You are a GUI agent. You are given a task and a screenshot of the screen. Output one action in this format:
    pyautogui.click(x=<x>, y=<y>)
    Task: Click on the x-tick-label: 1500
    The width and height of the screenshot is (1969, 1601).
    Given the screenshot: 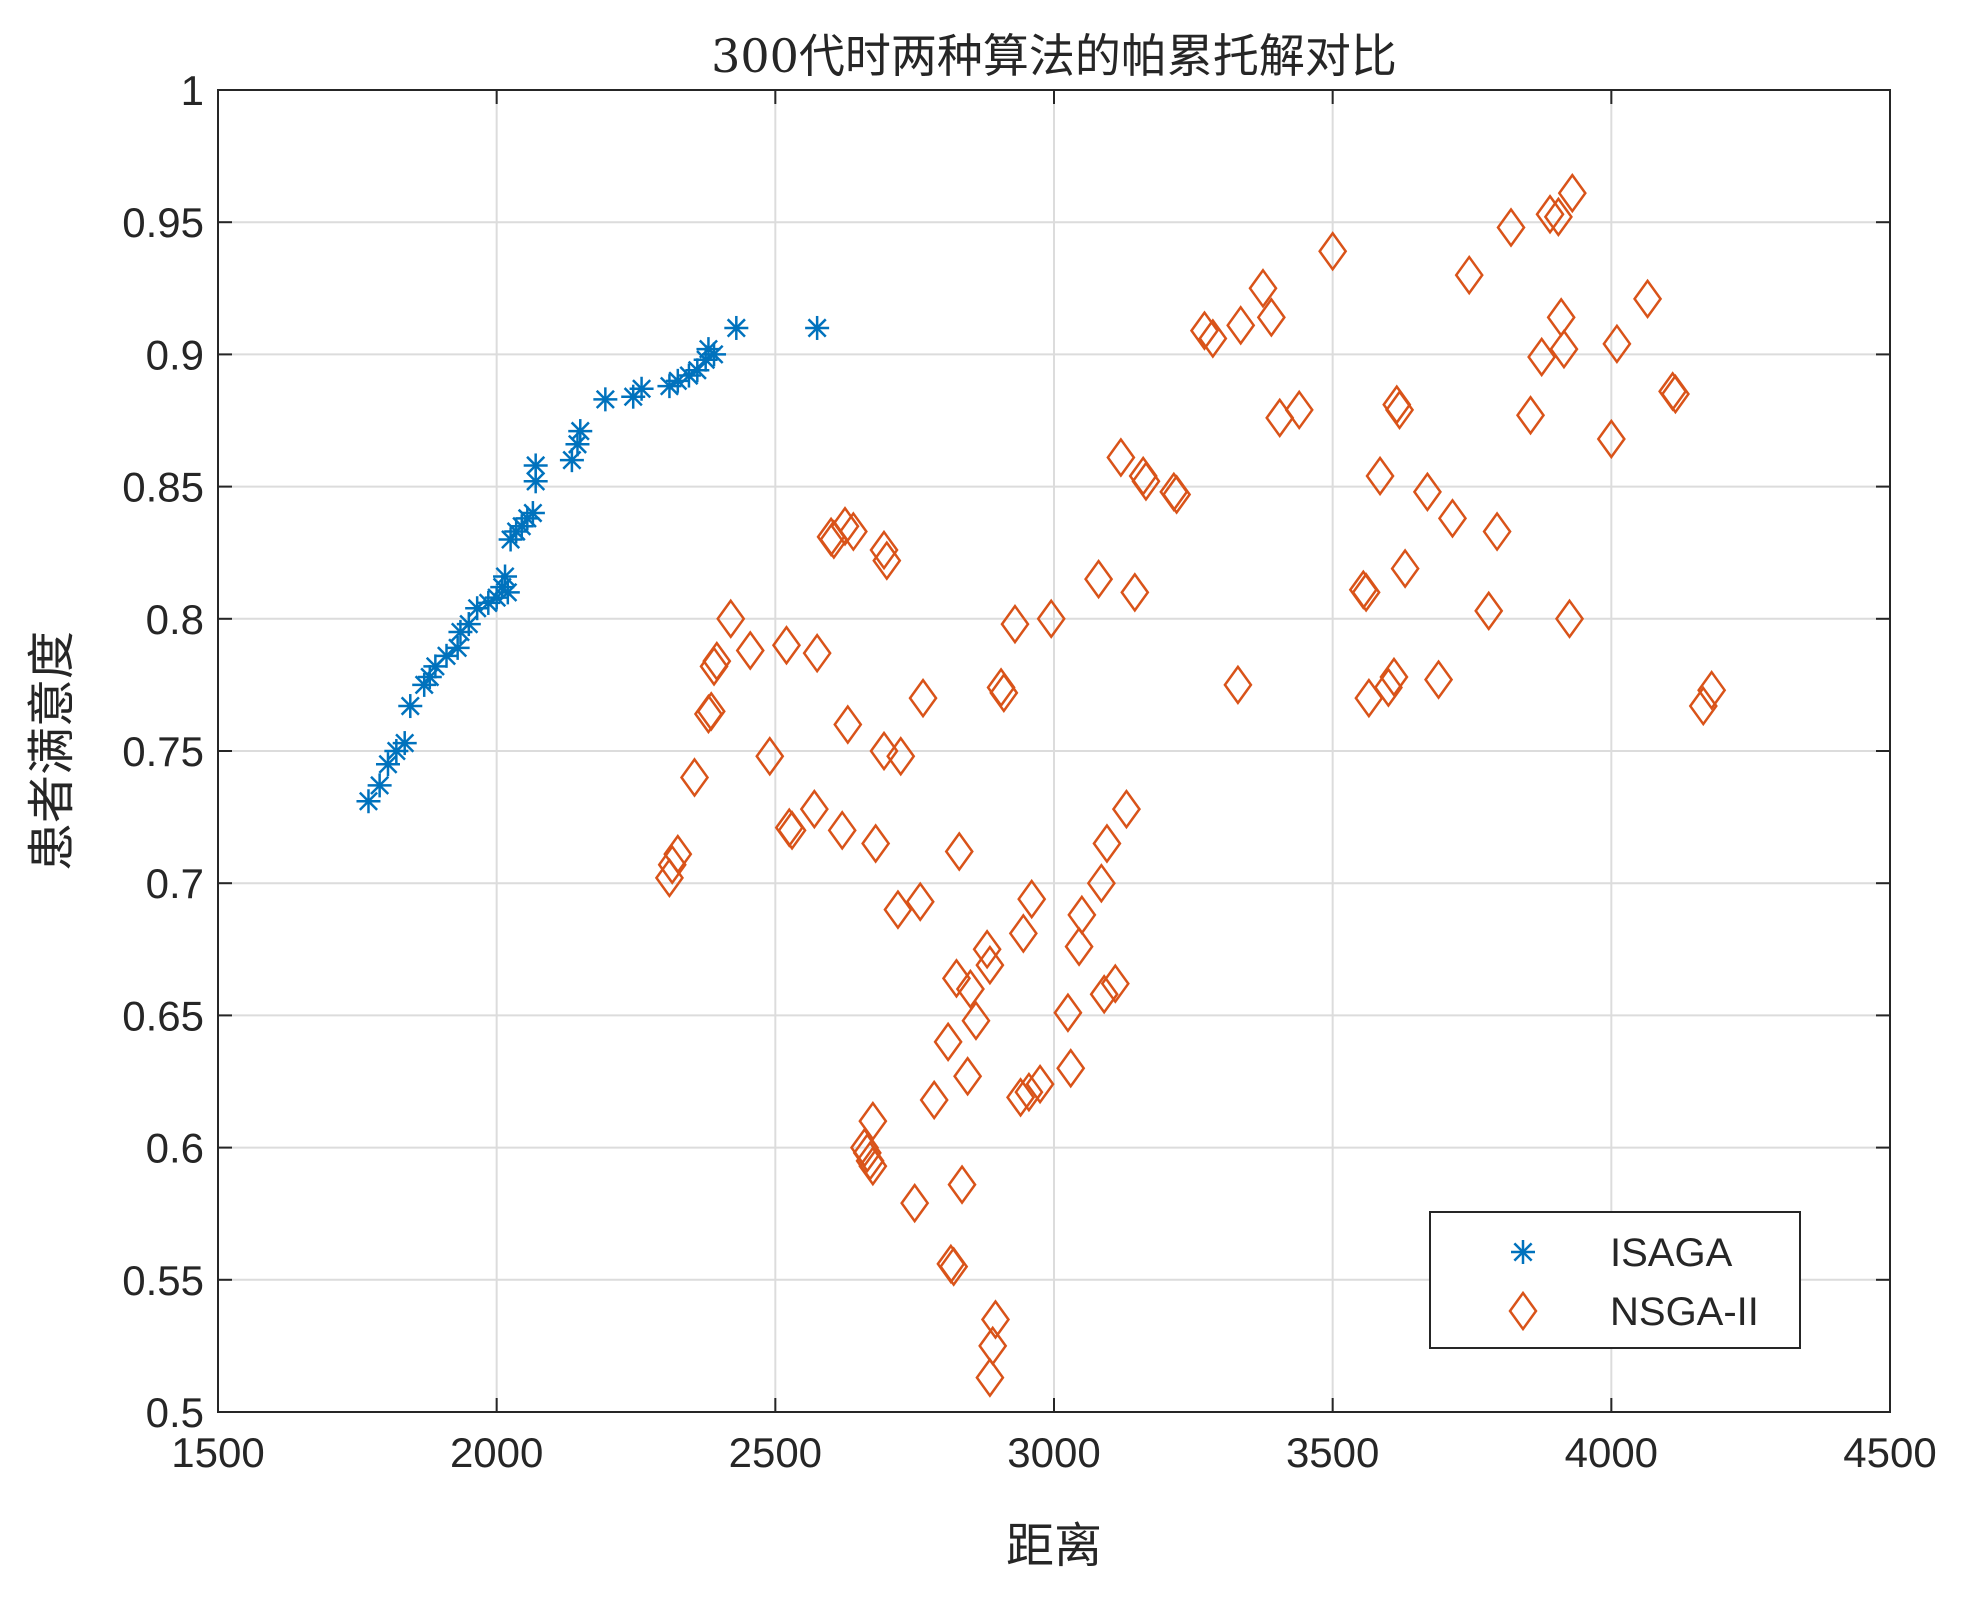 What is the action you would take?
    pyautogui.click(x=217, y=1452)
    